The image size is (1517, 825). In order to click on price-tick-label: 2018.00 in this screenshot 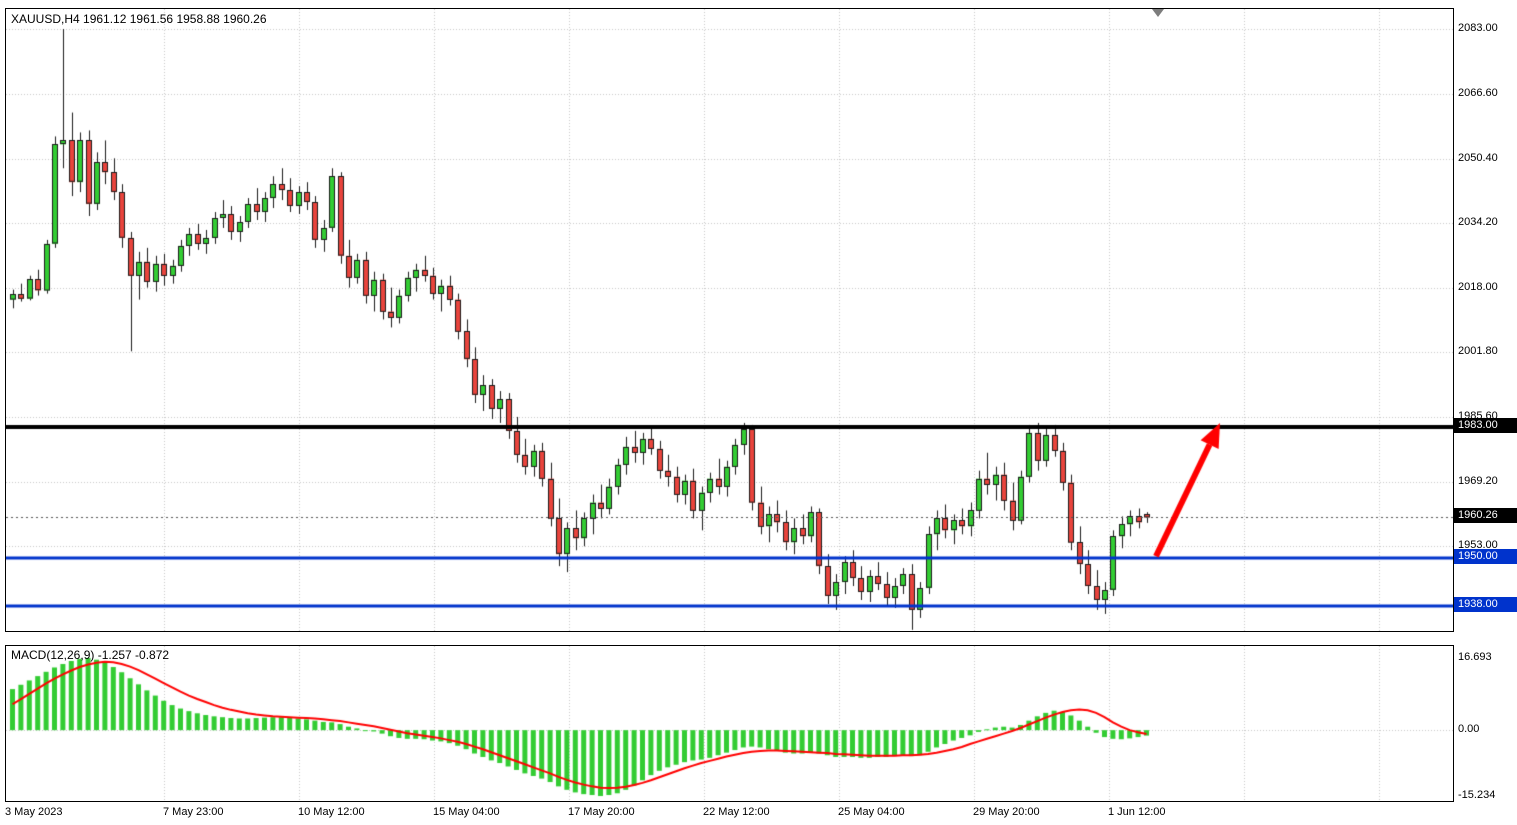, I will do `click(1478, 286)`.